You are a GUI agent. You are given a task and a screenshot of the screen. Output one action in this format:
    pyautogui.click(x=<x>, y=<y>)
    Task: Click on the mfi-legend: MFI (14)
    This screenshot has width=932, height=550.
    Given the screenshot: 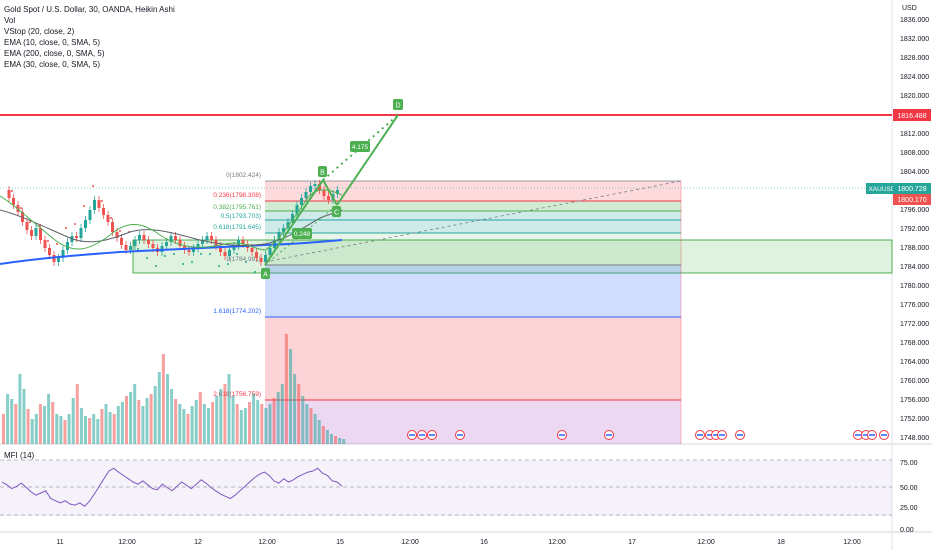 What is the action you would take?
    pyautogui.click(x=19, y=455)
    